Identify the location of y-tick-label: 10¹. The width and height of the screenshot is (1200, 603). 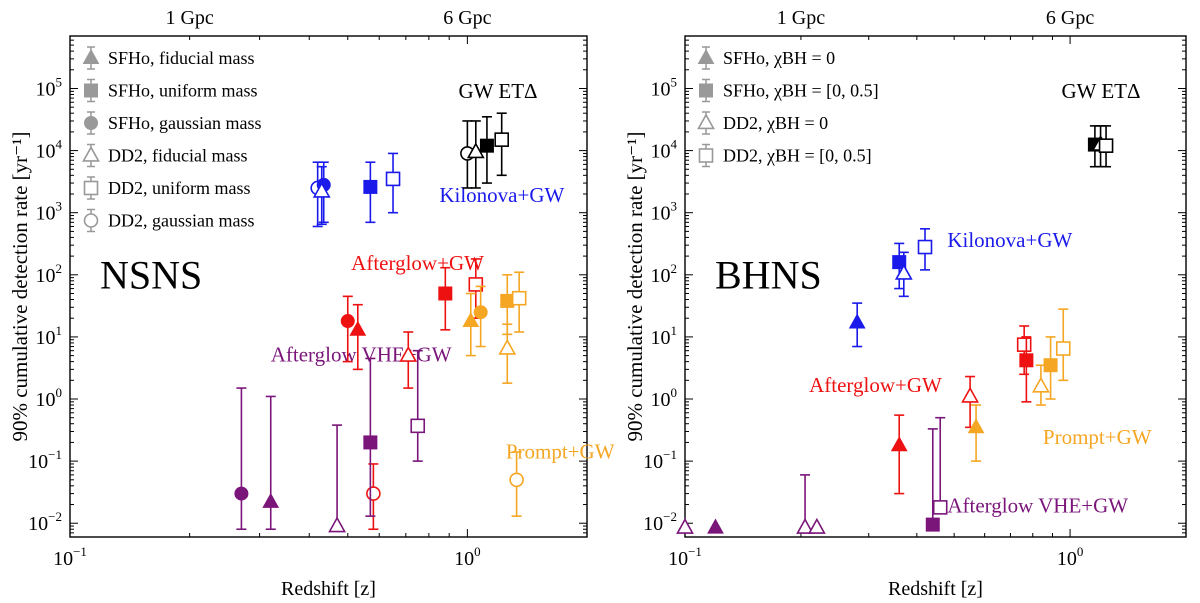
(49, 336).